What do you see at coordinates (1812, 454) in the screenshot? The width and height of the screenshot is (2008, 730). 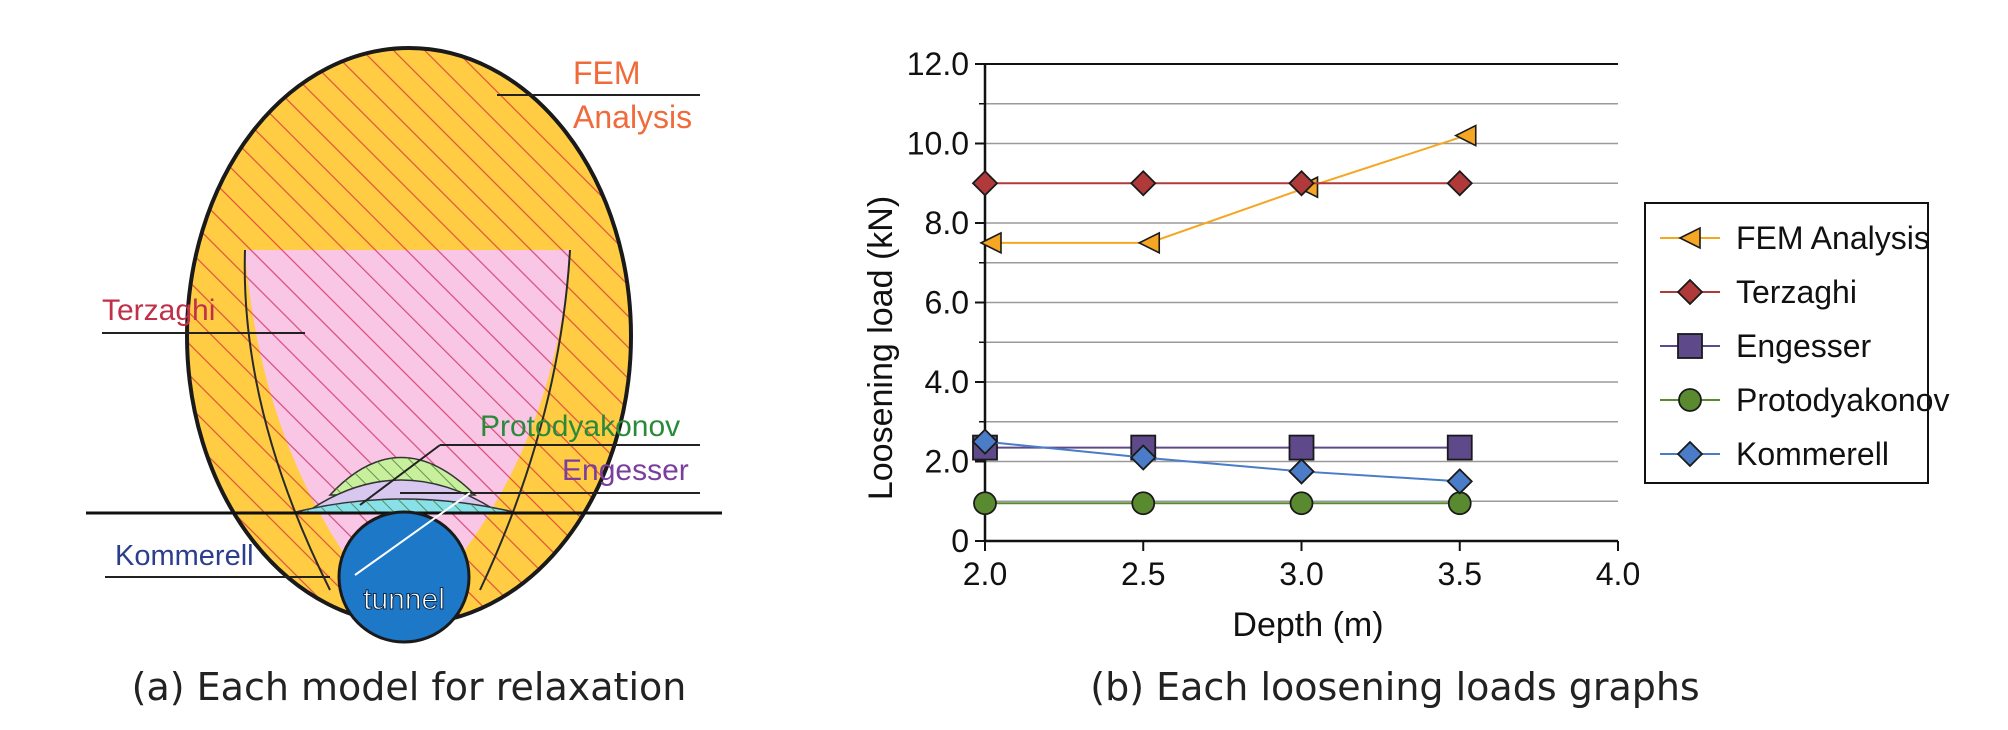 I see `legend-label-kommerell: Kommerell` at bounding box center [1812, 454].